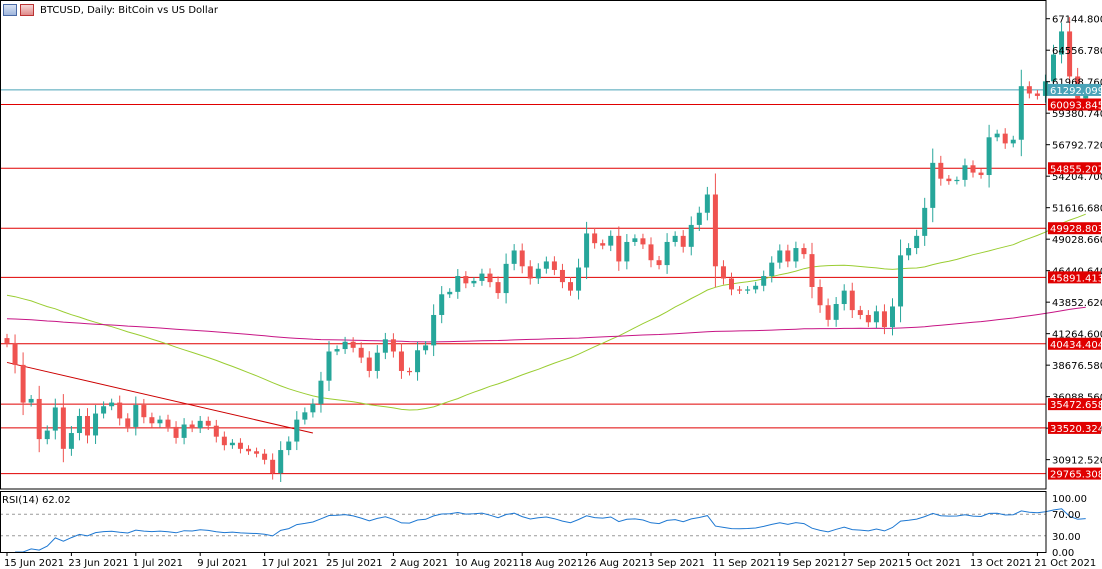 Image resolution: width=1102 pixels, height=569 pixels. What do you see at coordinates (1001, 563) in the screenshot?
I see `x-tick-label: 13 Oct 2021` at bounding box center [1001, 563].